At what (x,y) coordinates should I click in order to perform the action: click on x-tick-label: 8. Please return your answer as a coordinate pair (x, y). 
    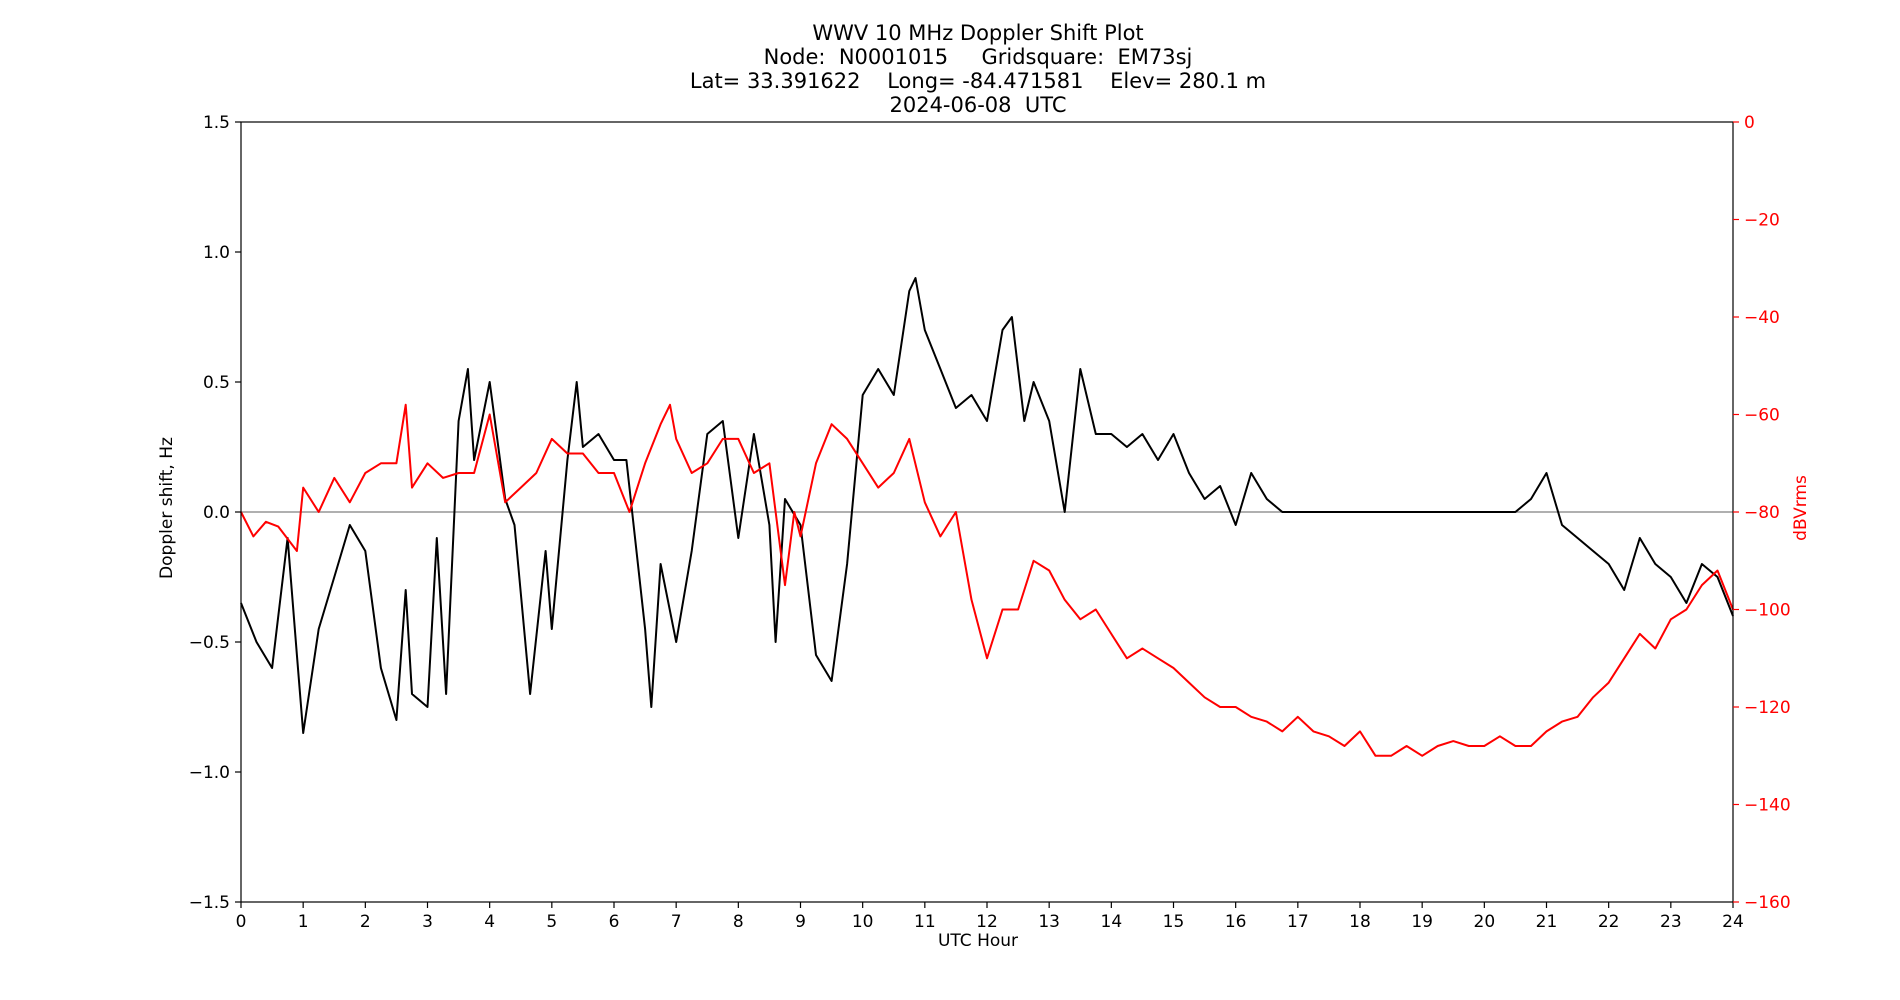
    Looking at the image, I should click on (738, 922).